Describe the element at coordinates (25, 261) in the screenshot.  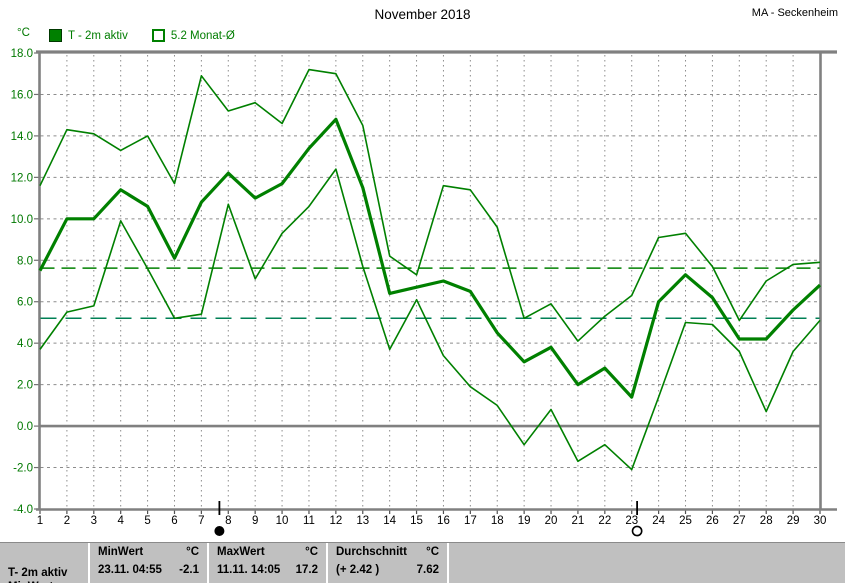
I see `svg-text: 8.0` at that location.